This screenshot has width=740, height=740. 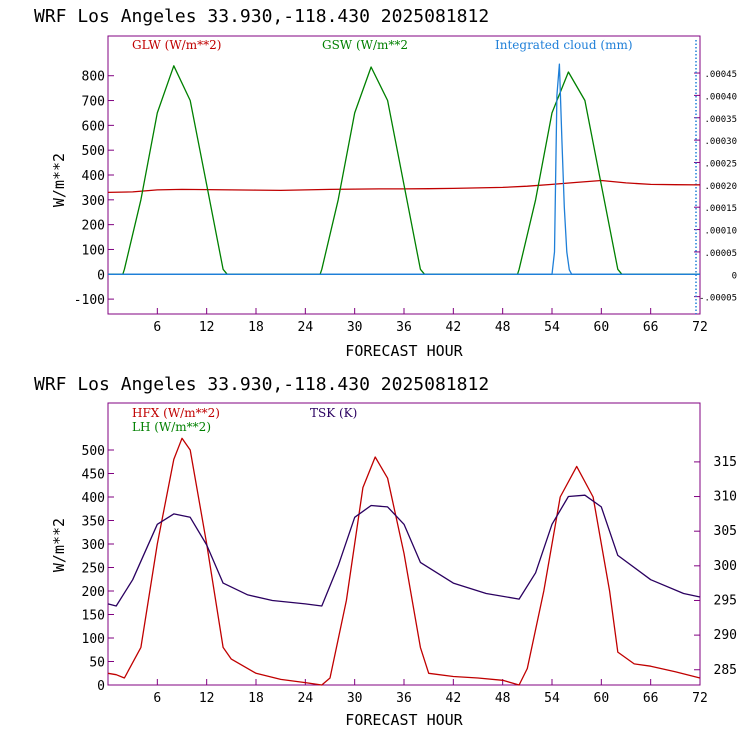 What do you see at coordinates (404, 698) in the screenshot?
I see `bottom-x-tick-label: 36` at bounding box center [404, 698].